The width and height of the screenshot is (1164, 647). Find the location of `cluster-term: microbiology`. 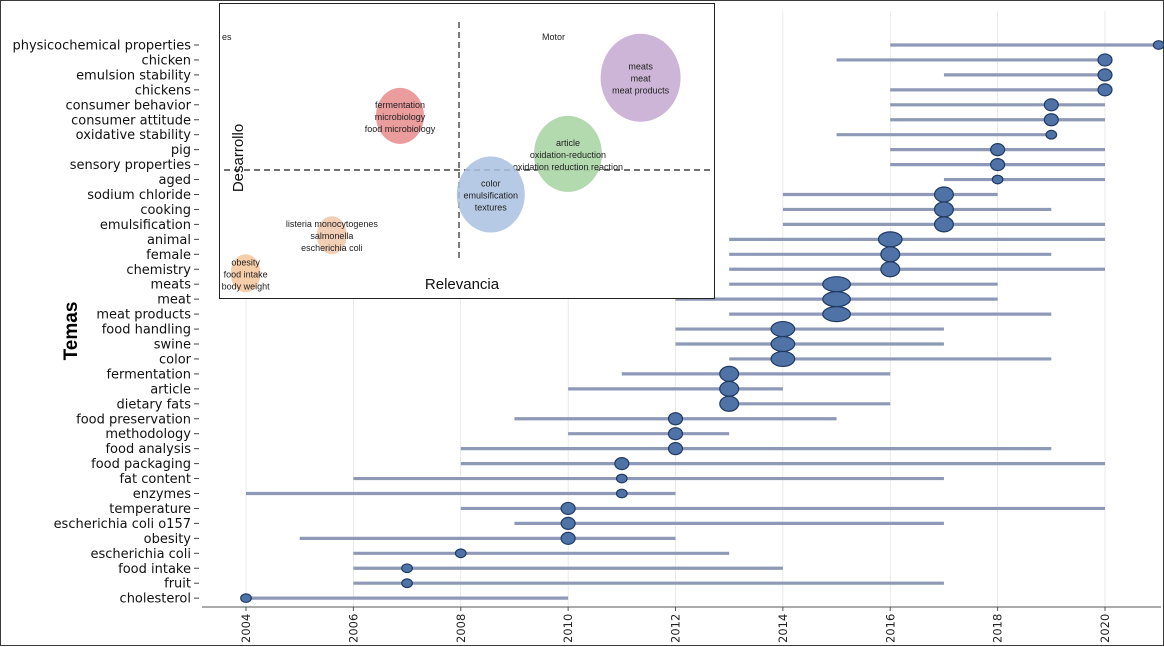

cluster-term: microbiology is located at coordinates (400, 117).